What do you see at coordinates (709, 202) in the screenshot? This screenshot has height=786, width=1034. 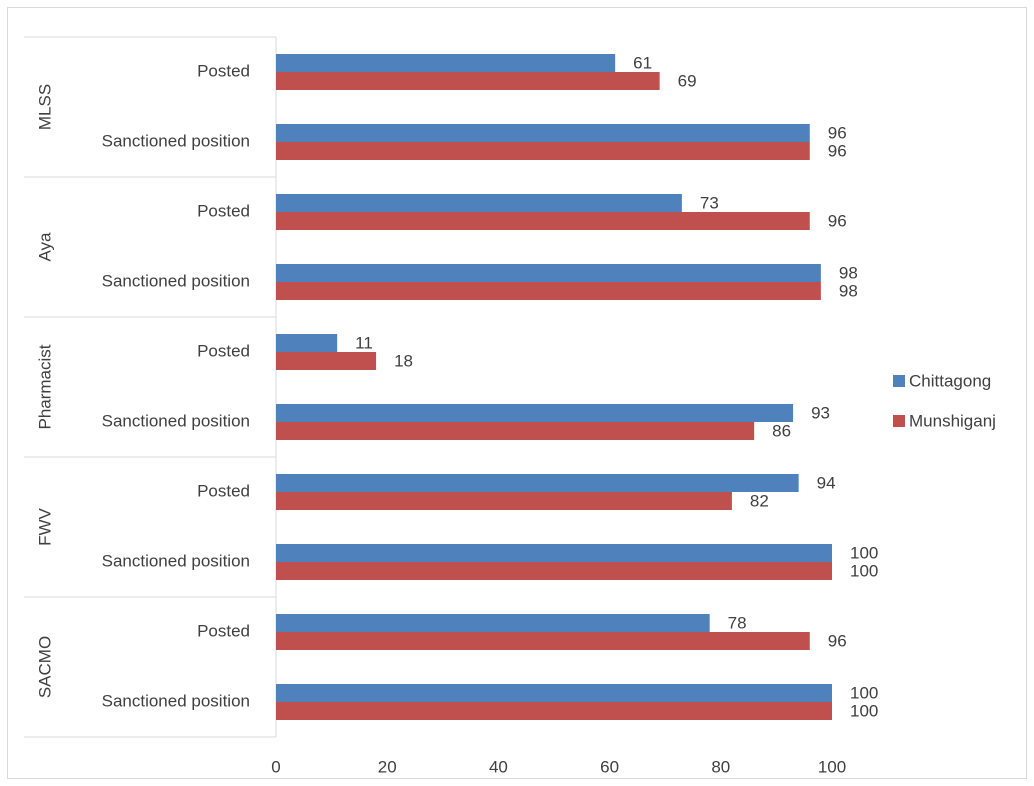 I see `data-label: 73` at bounding box center [709, 202].